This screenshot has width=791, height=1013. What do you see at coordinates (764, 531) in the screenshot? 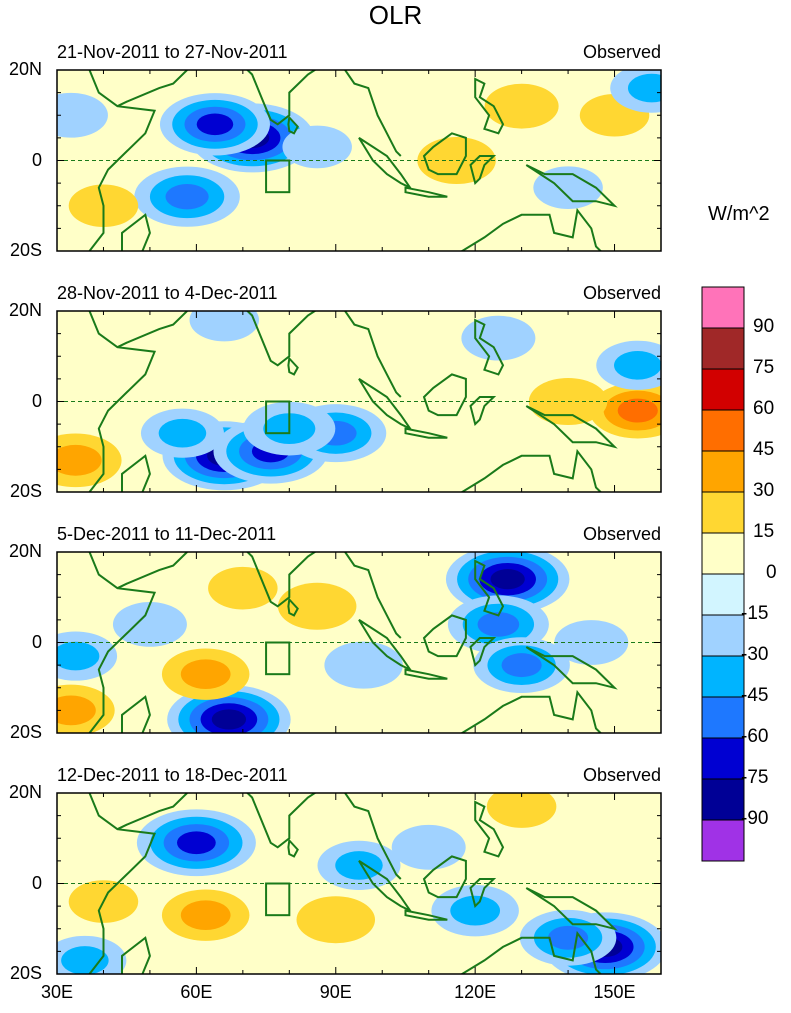
I see `colorbar-label: 15` at bounding box center [764, 531].